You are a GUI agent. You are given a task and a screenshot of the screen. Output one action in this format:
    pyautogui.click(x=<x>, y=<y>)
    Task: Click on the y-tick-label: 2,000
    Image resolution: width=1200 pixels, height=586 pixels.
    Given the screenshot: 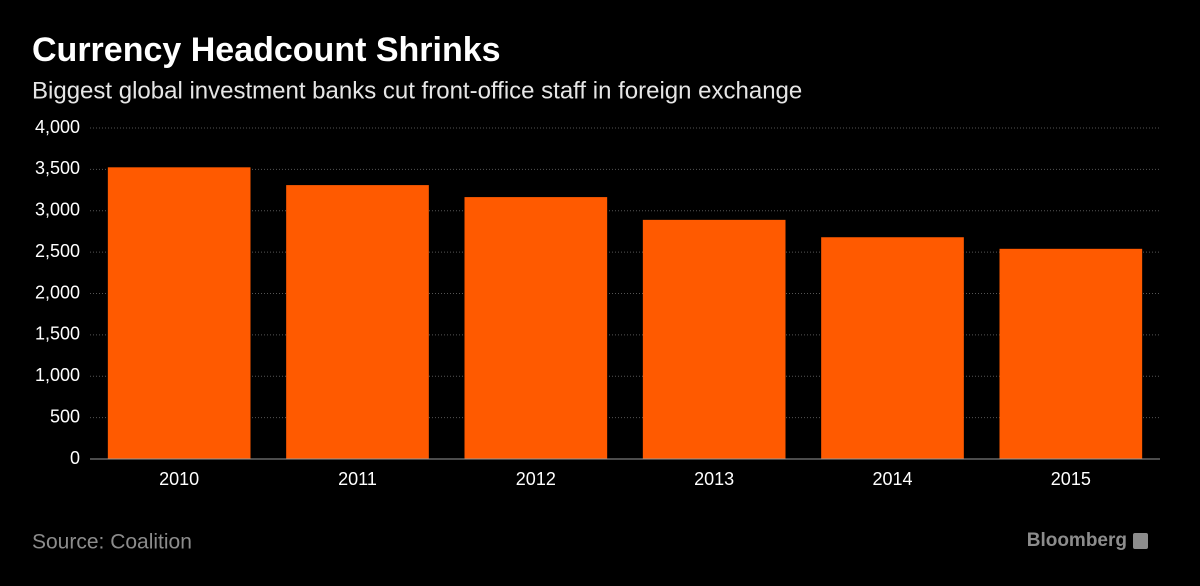 What is the action you would take?
    pyautogui.click(x=57, y=292)
    